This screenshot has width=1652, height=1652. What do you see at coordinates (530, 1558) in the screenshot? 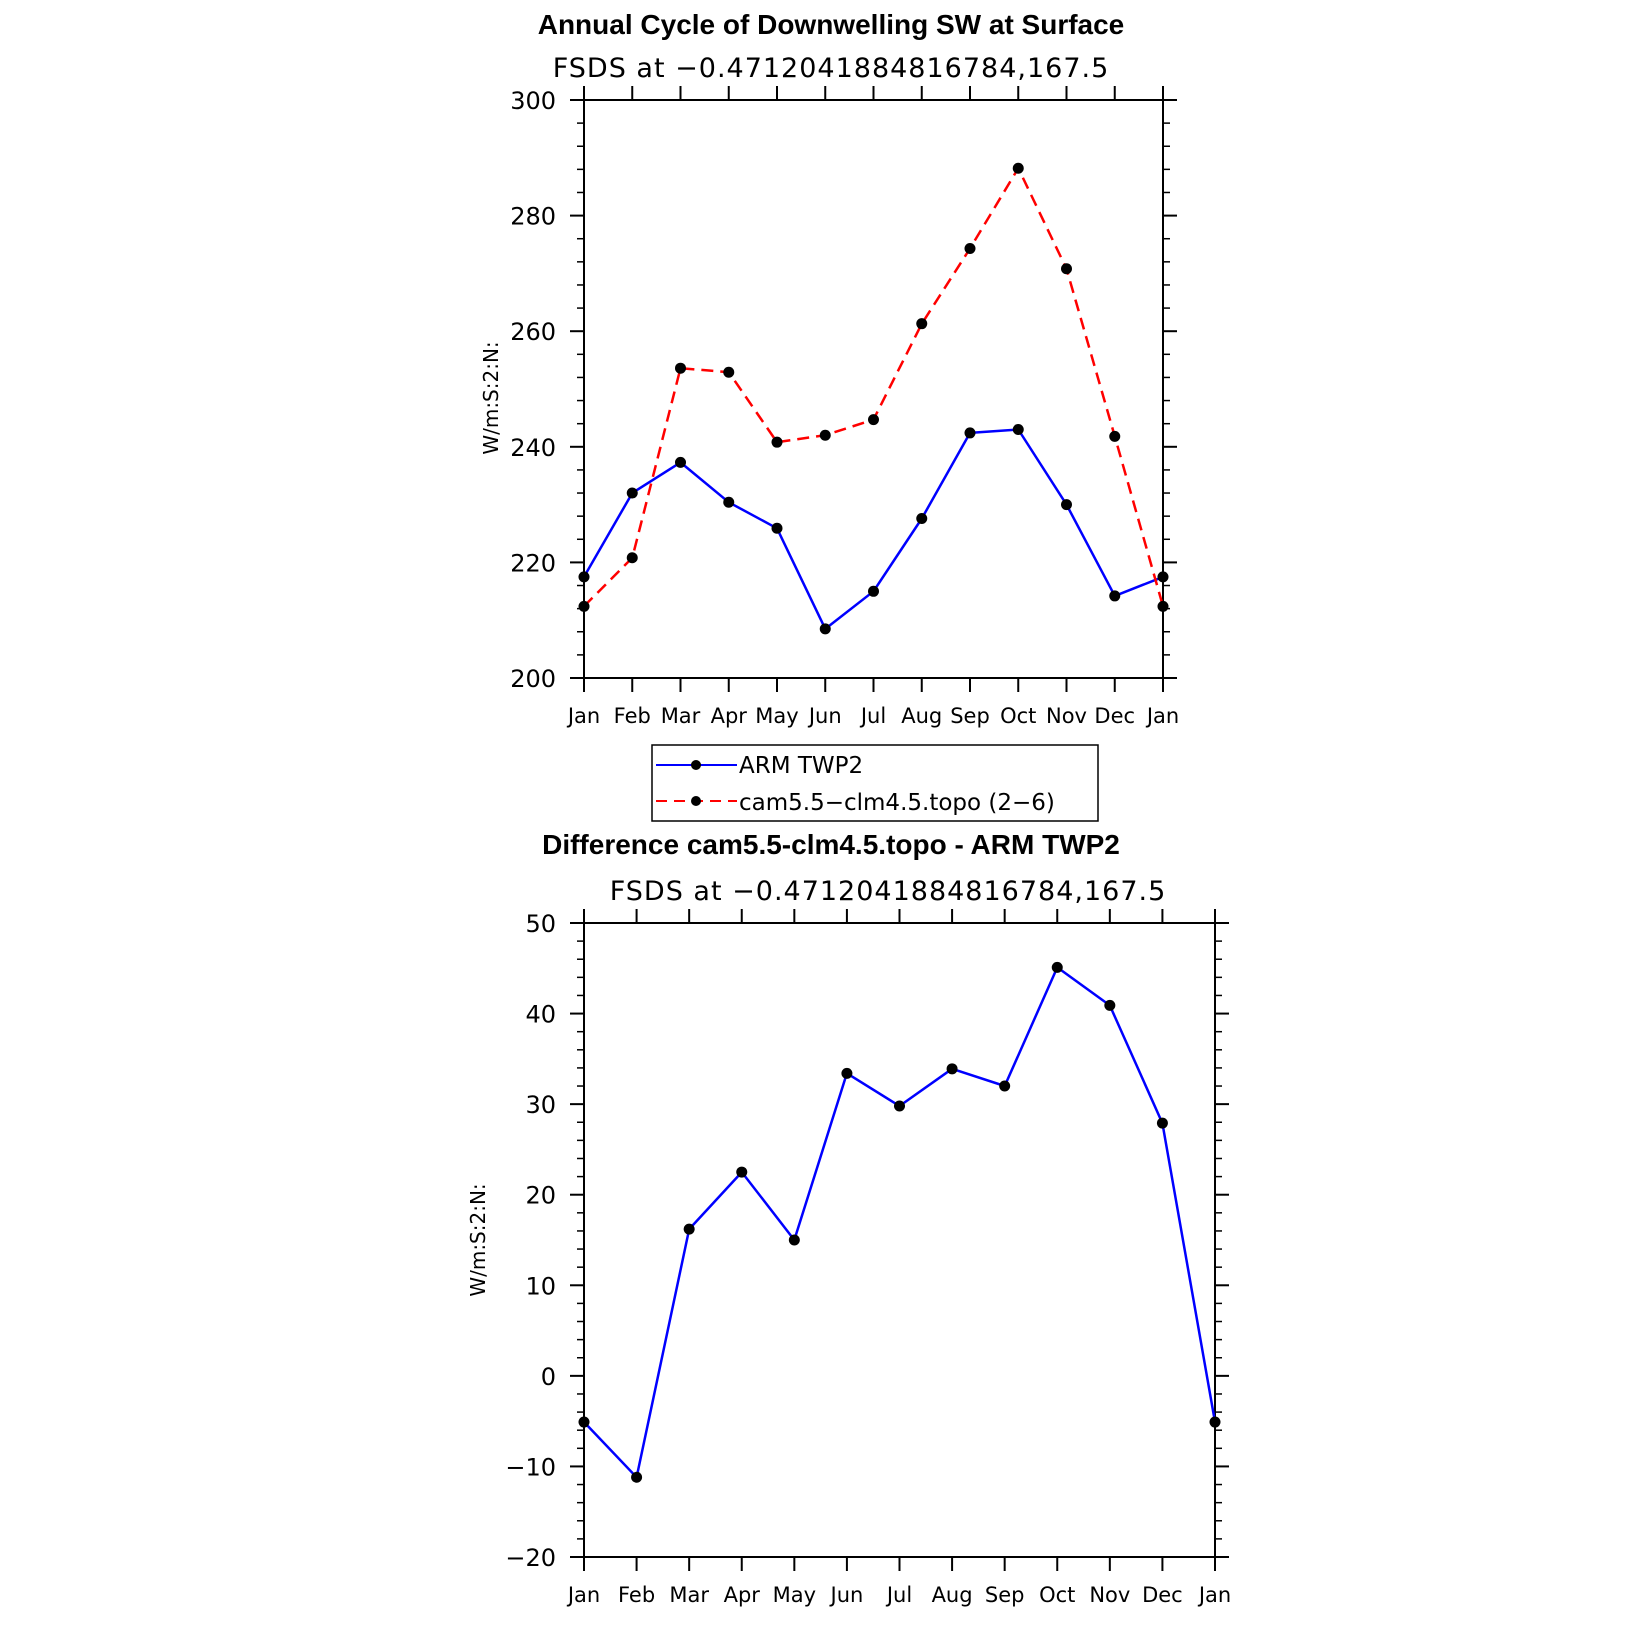
I see `y-tick-label: −20` at bounding box center [530, 1558].